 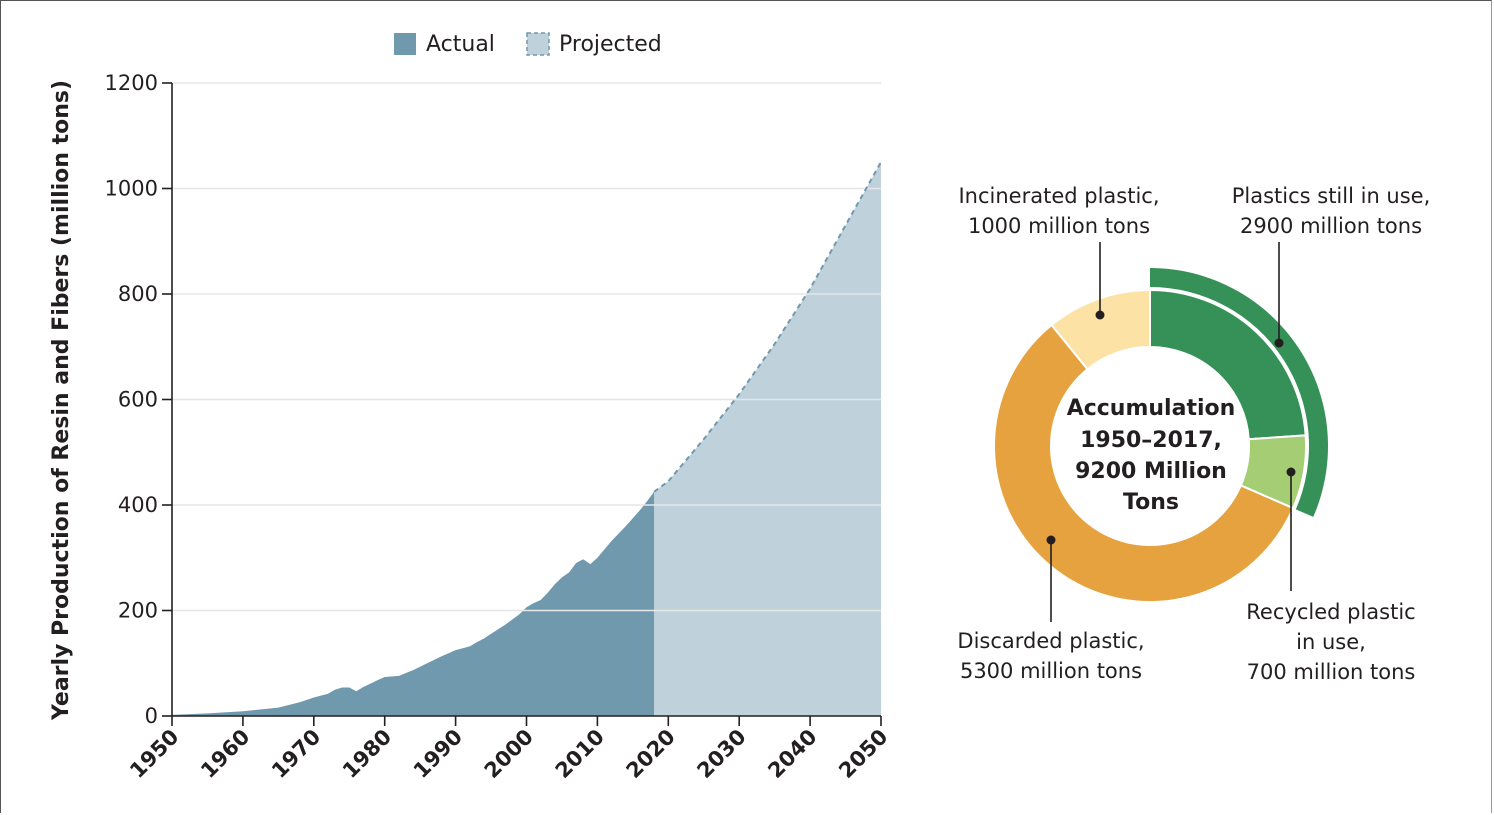 What do you see at coordinates (1228, 364) in the screenshot?
I see `slice-still-in-use` at bounding box center [1228, 364].